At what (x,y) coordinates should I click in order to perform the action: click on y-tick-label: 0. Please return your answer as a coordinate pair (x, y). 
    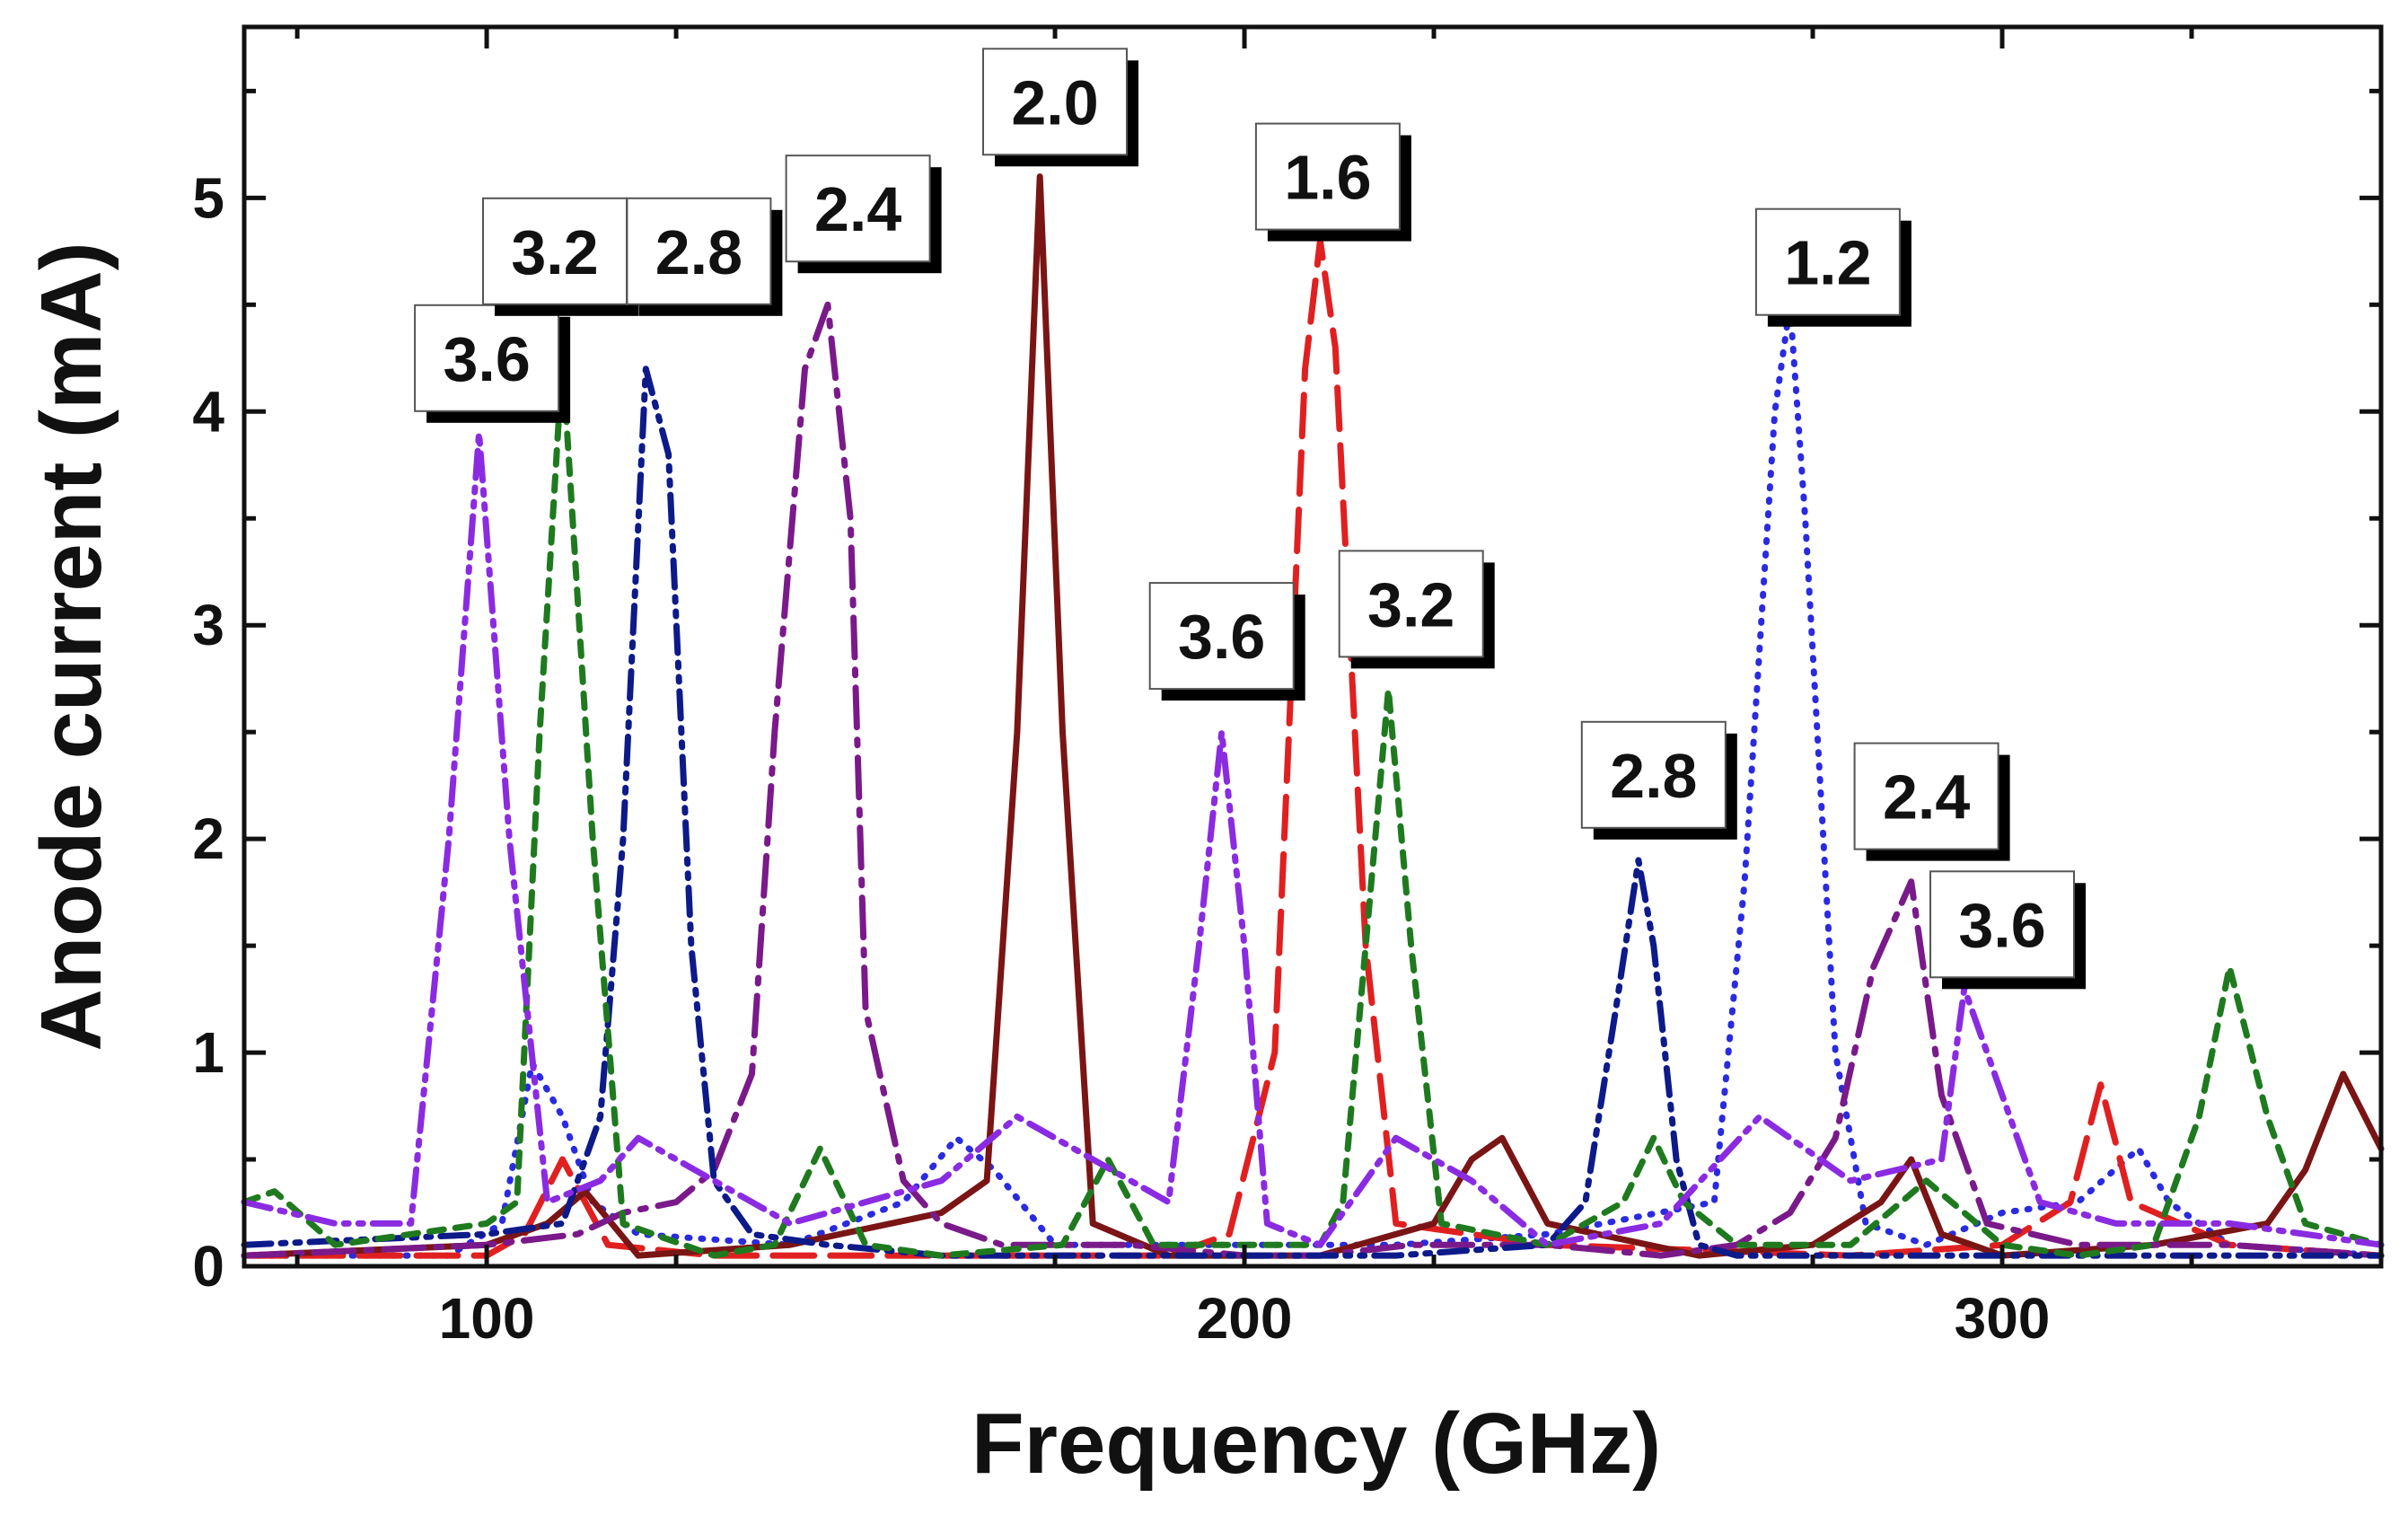
    Looking at the image, I should click on (208, 1266).